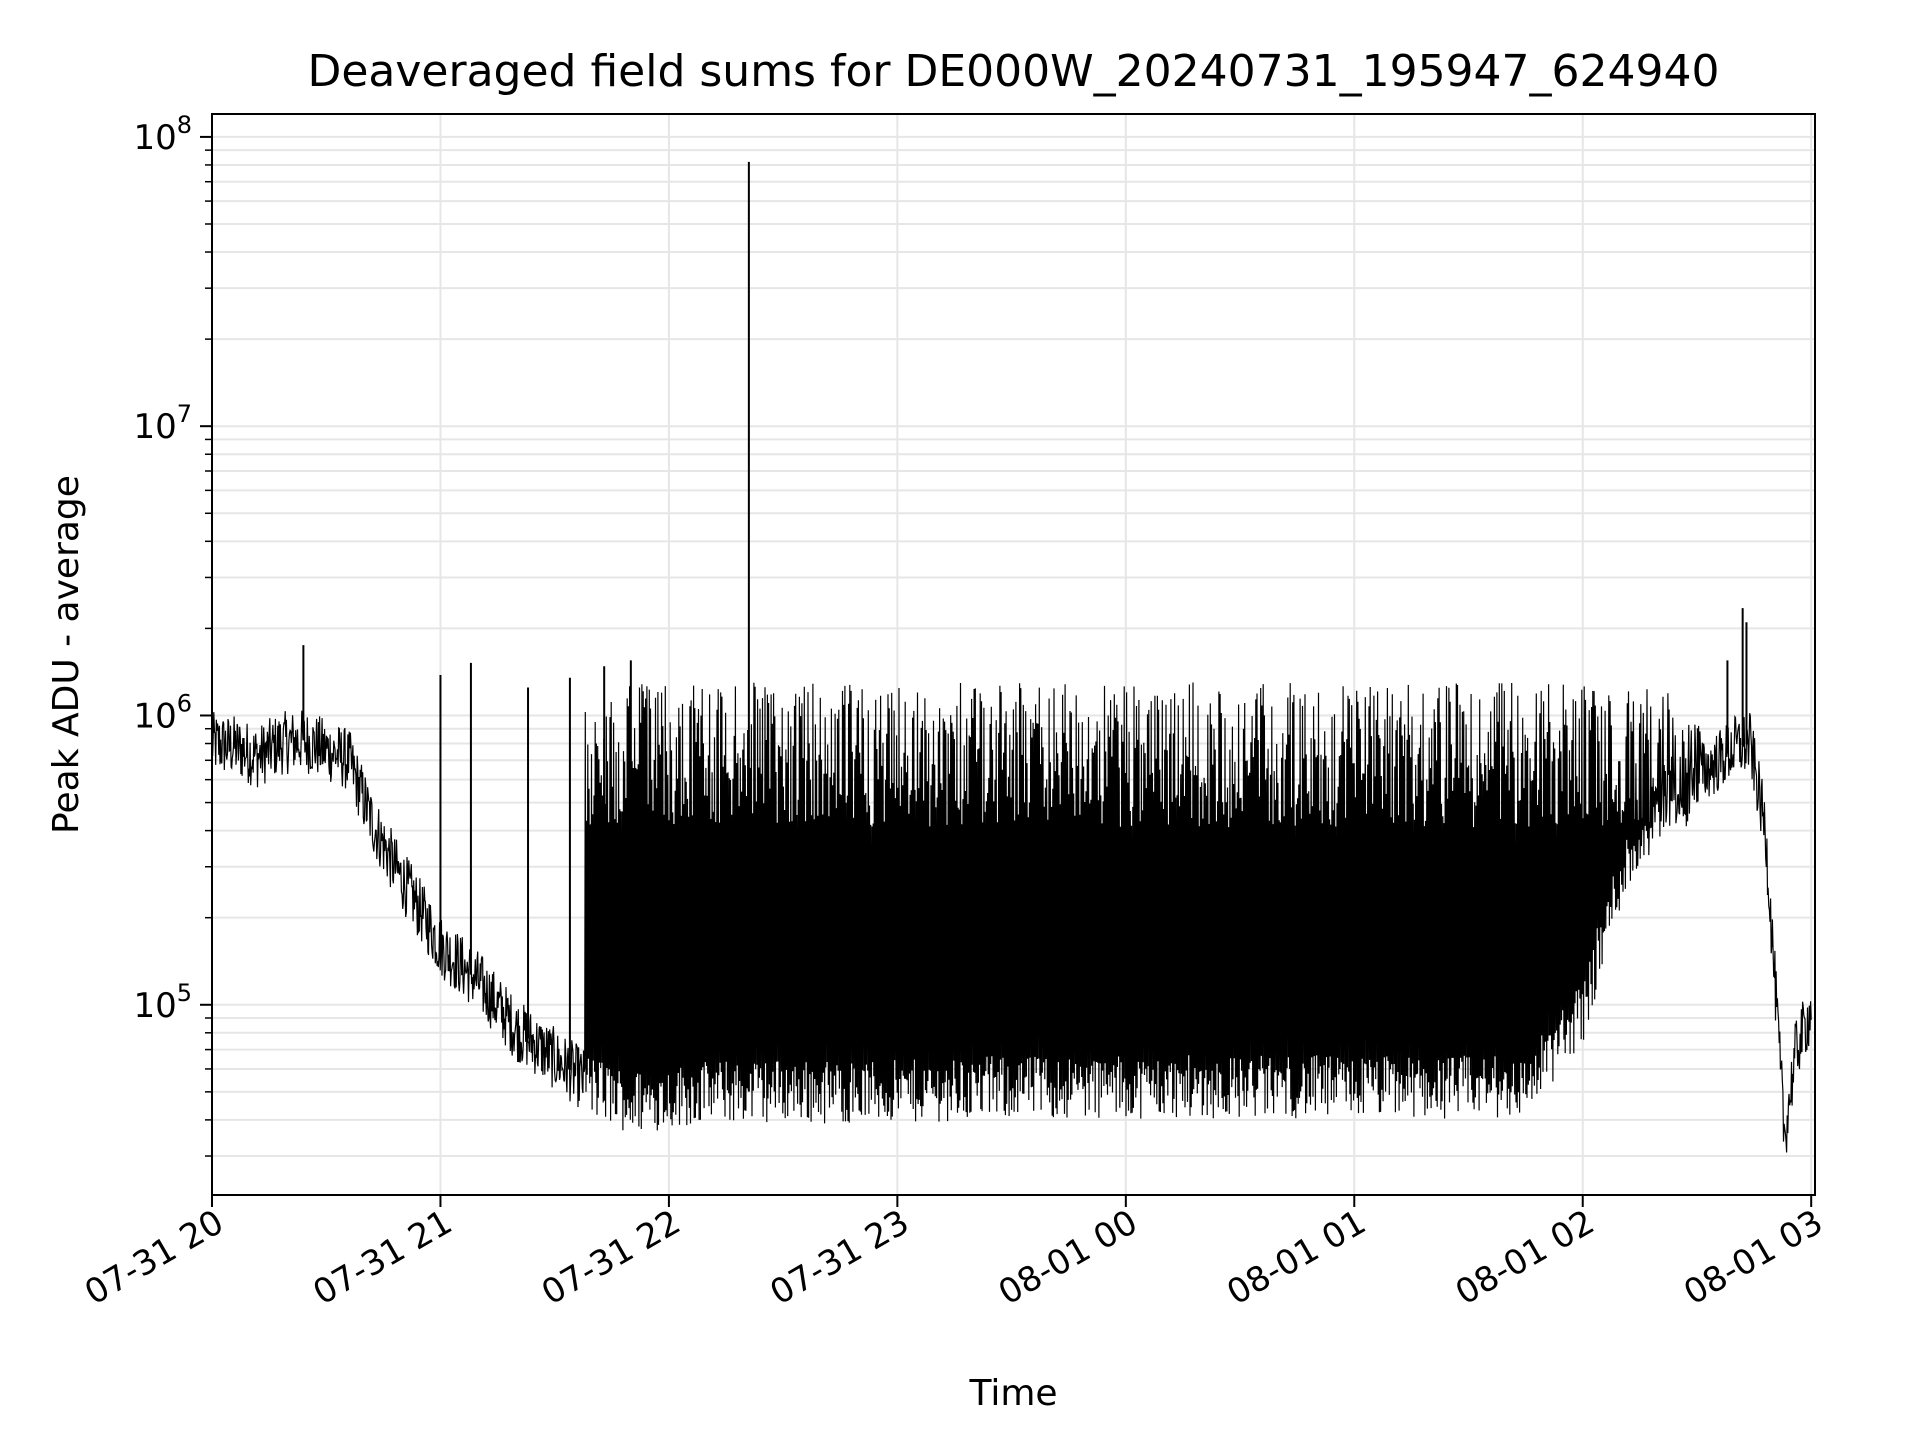 This screenshot has width=1920, height=1440. What do you see at coordinates (1012, 1393) in the screenshot?
I see `x-axis-label: Time` at bounding box center [1012, 1393].